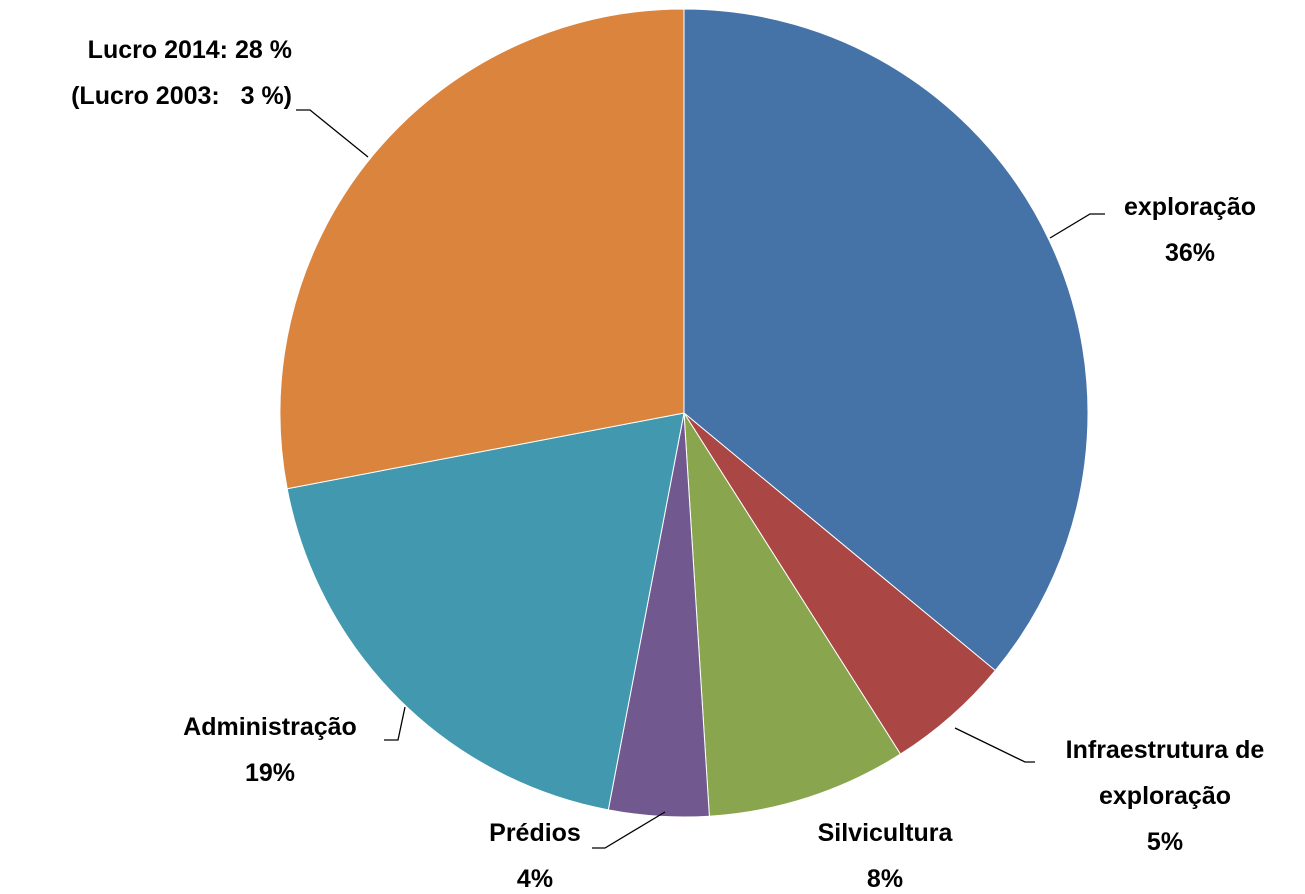  Describe the element at coordinates (535, 879) in the screenshot. I see `value-label: 4%` at that location.